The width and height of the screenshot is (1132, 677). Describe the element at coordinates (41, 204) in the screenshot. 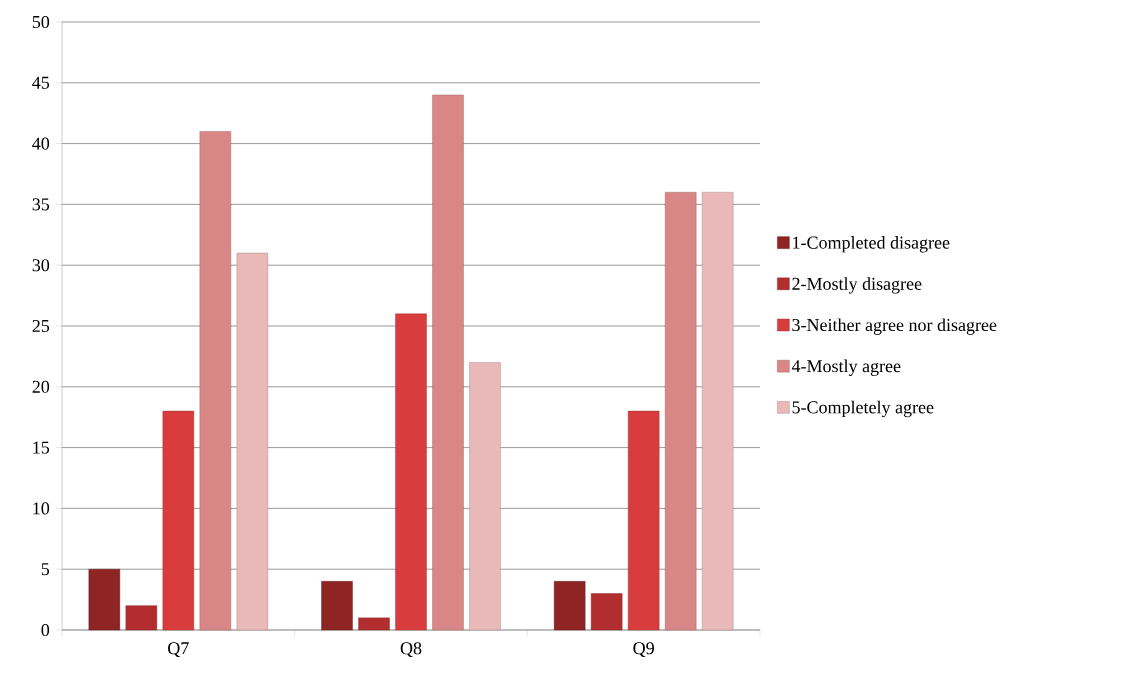

I see `y-tick-label: 35` at that location.